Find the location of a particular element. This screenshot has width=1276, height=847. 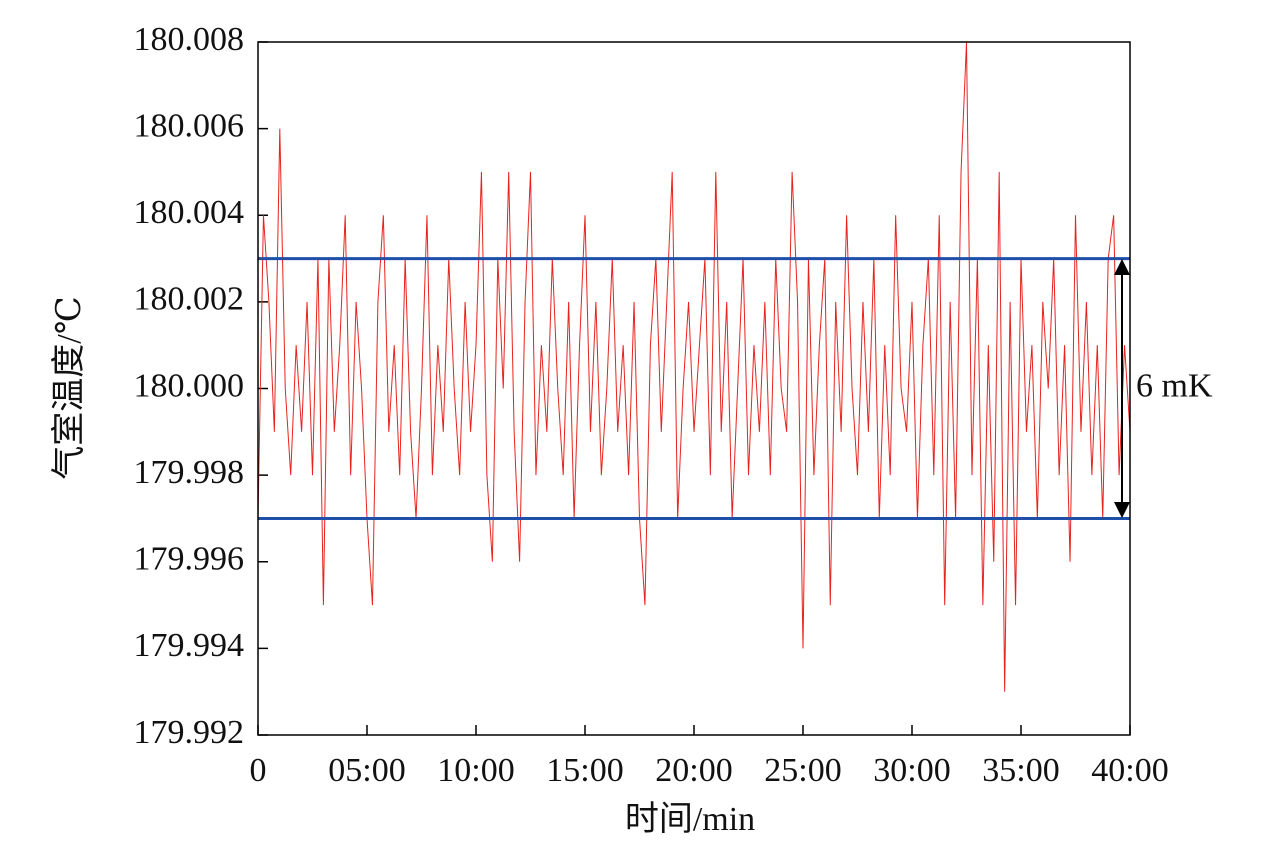

x-tick-label: 05:00 is located at coordinates (366, 770).